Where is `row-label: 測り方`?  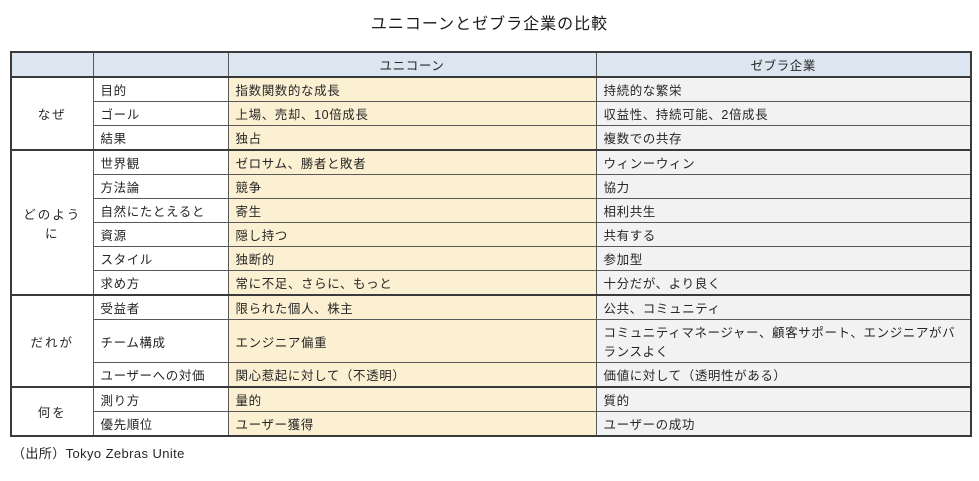 row-label: 測り方 is located at coordinates (160, 399).